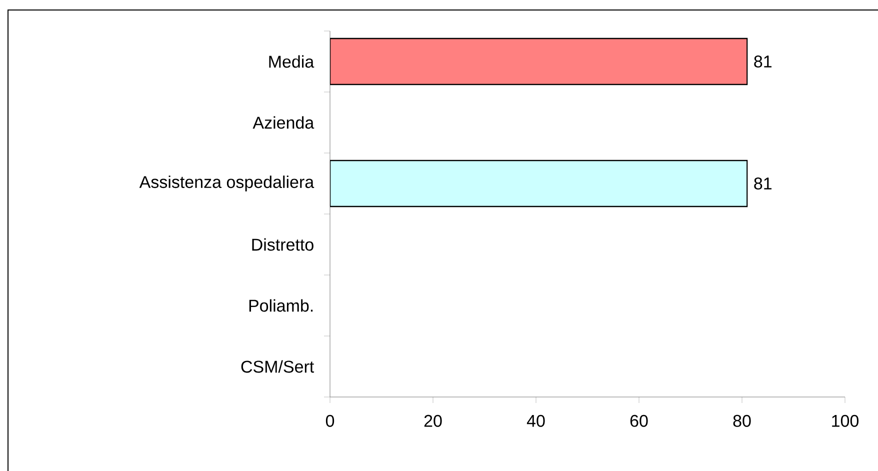 This screenshot has height=471, width=878. What do you see at coordinates (277, 366) in the screenshot?
I see `y-tick-label: CSM/Sert` at bounding box center [277, 366].